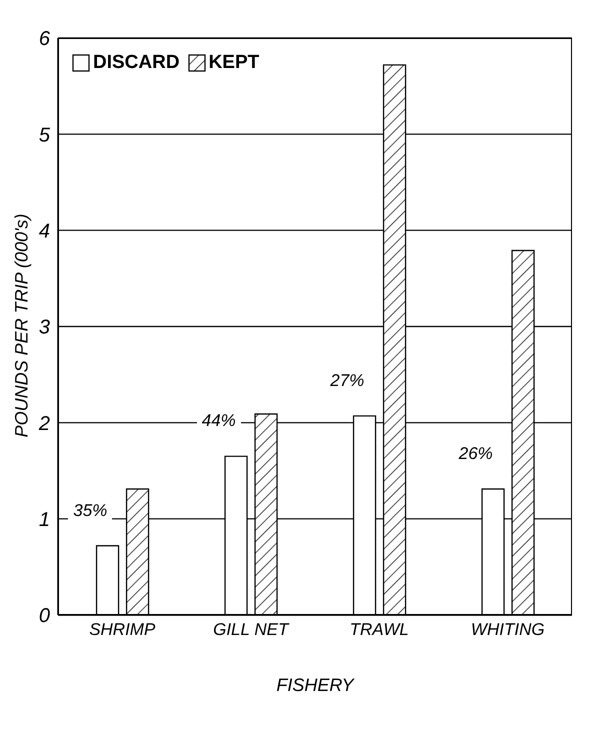  What do you see at coordinates (251, 630) in the screenshot?
I see `x-tick-label: GILL NET` at bounding box center [251, 630].